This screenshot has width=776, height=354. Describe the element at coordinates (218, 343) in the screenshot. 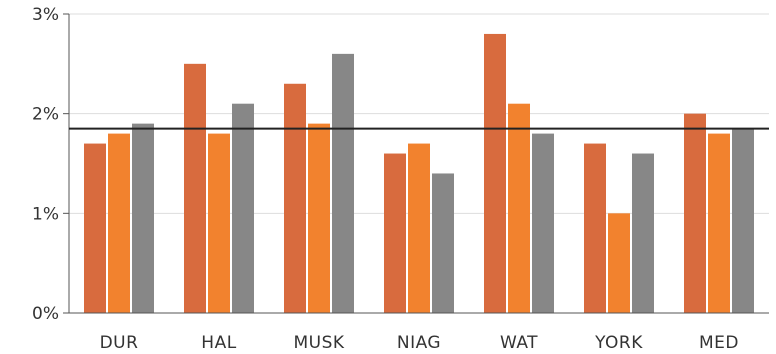

I see `x-tick-label-hal: HAL` at that location.